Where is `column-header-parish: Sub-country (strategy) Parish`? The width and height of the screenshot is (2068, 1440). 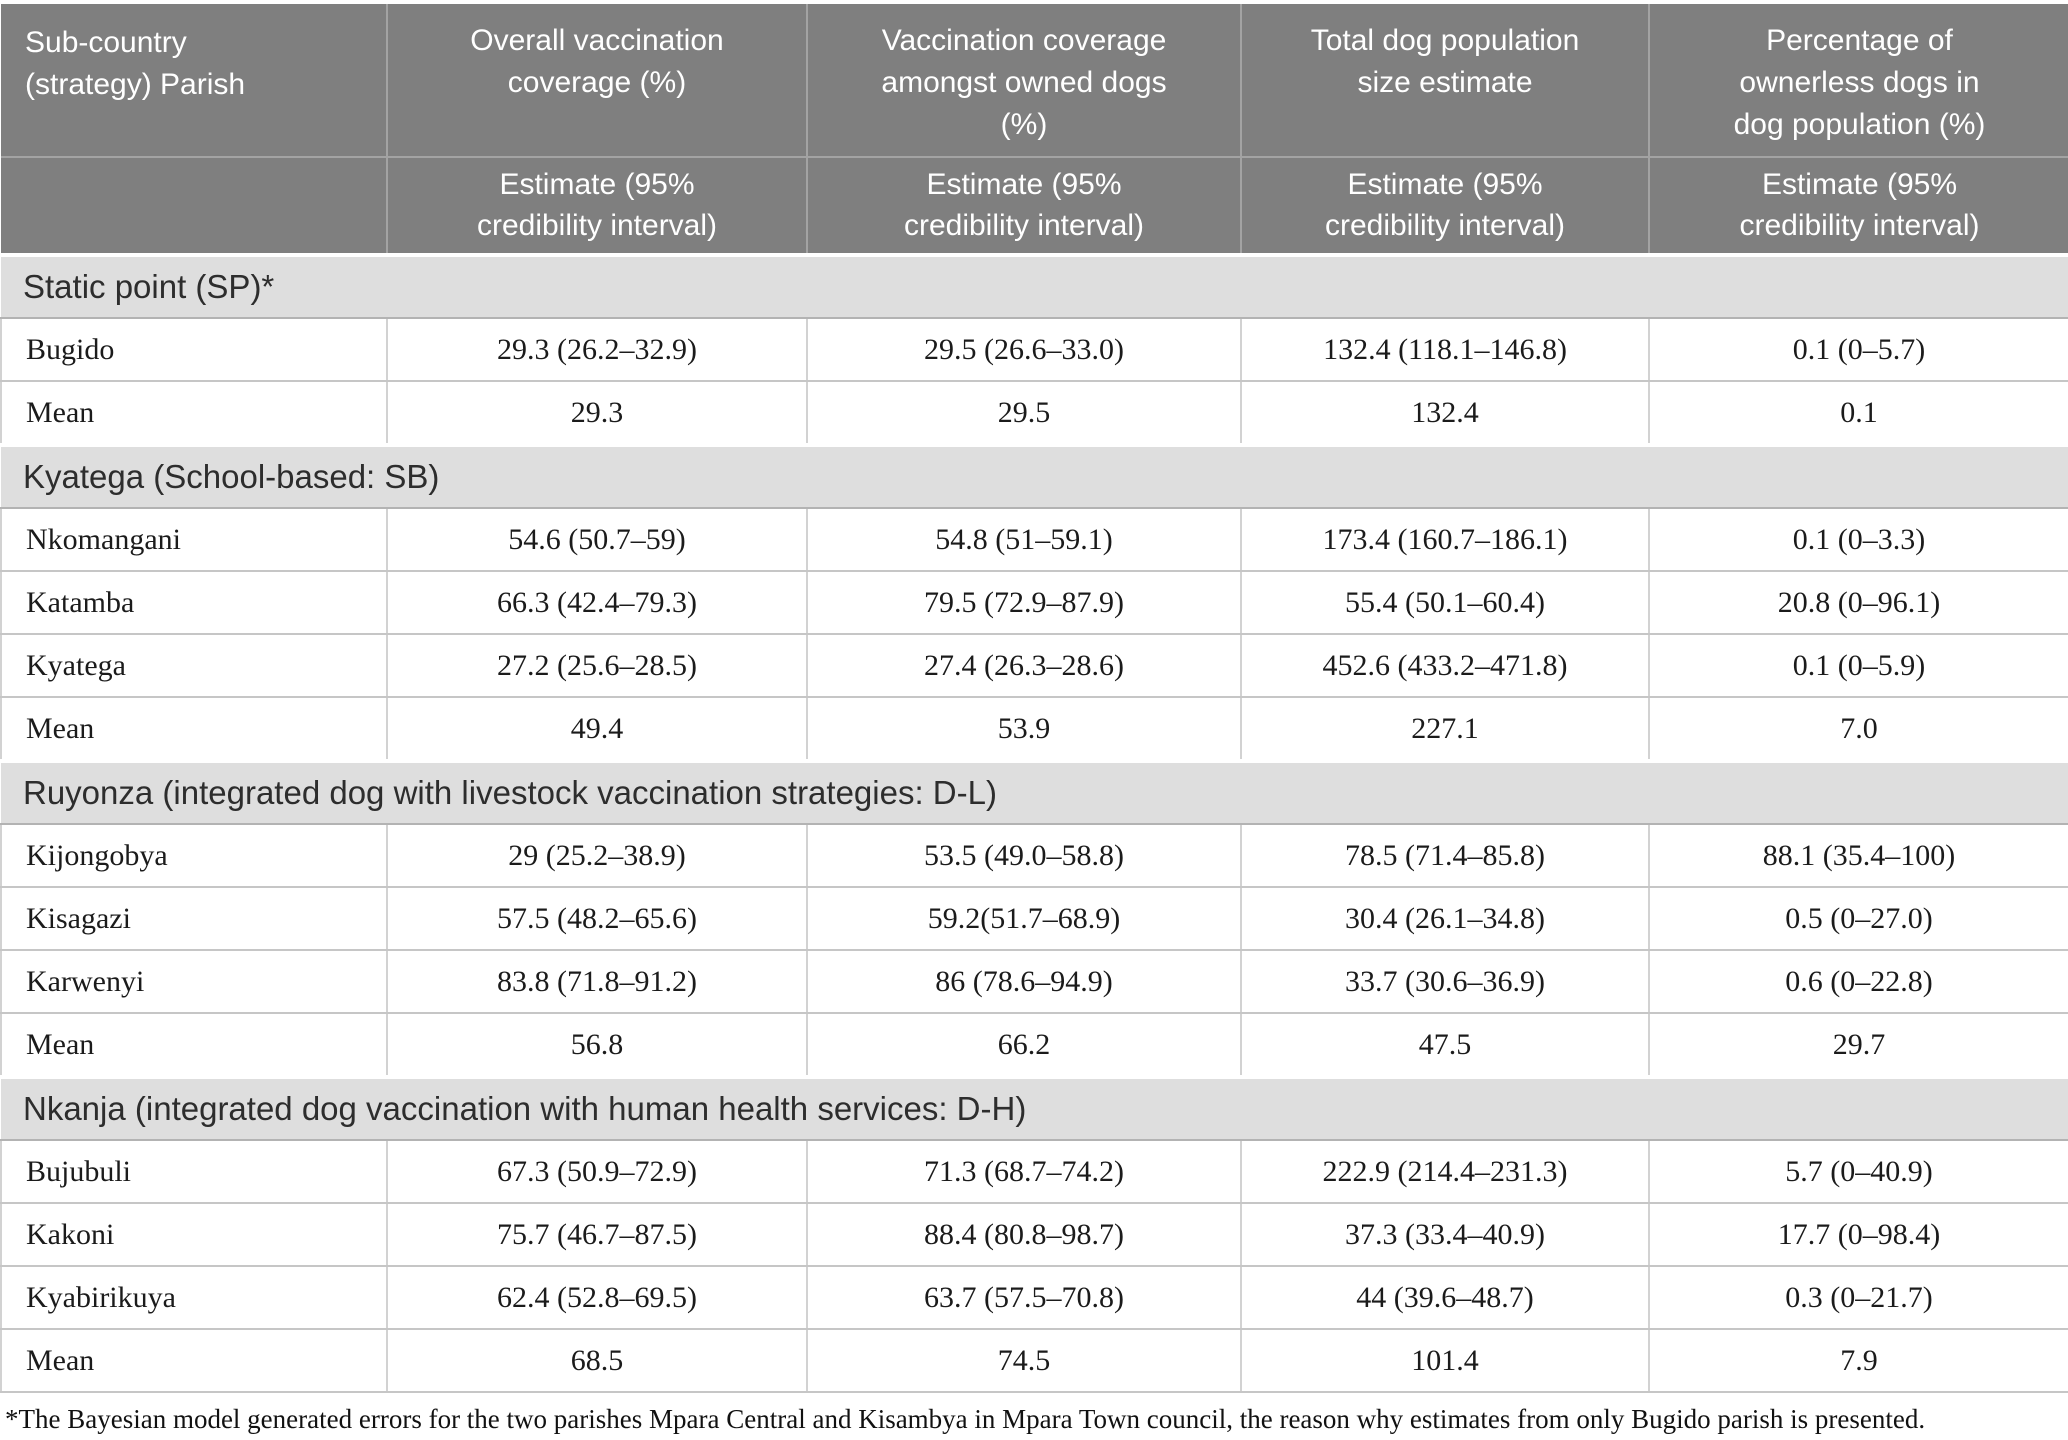 column-header-parish: Sub-country (strategy) Parish is located at coordinates (194, 80).